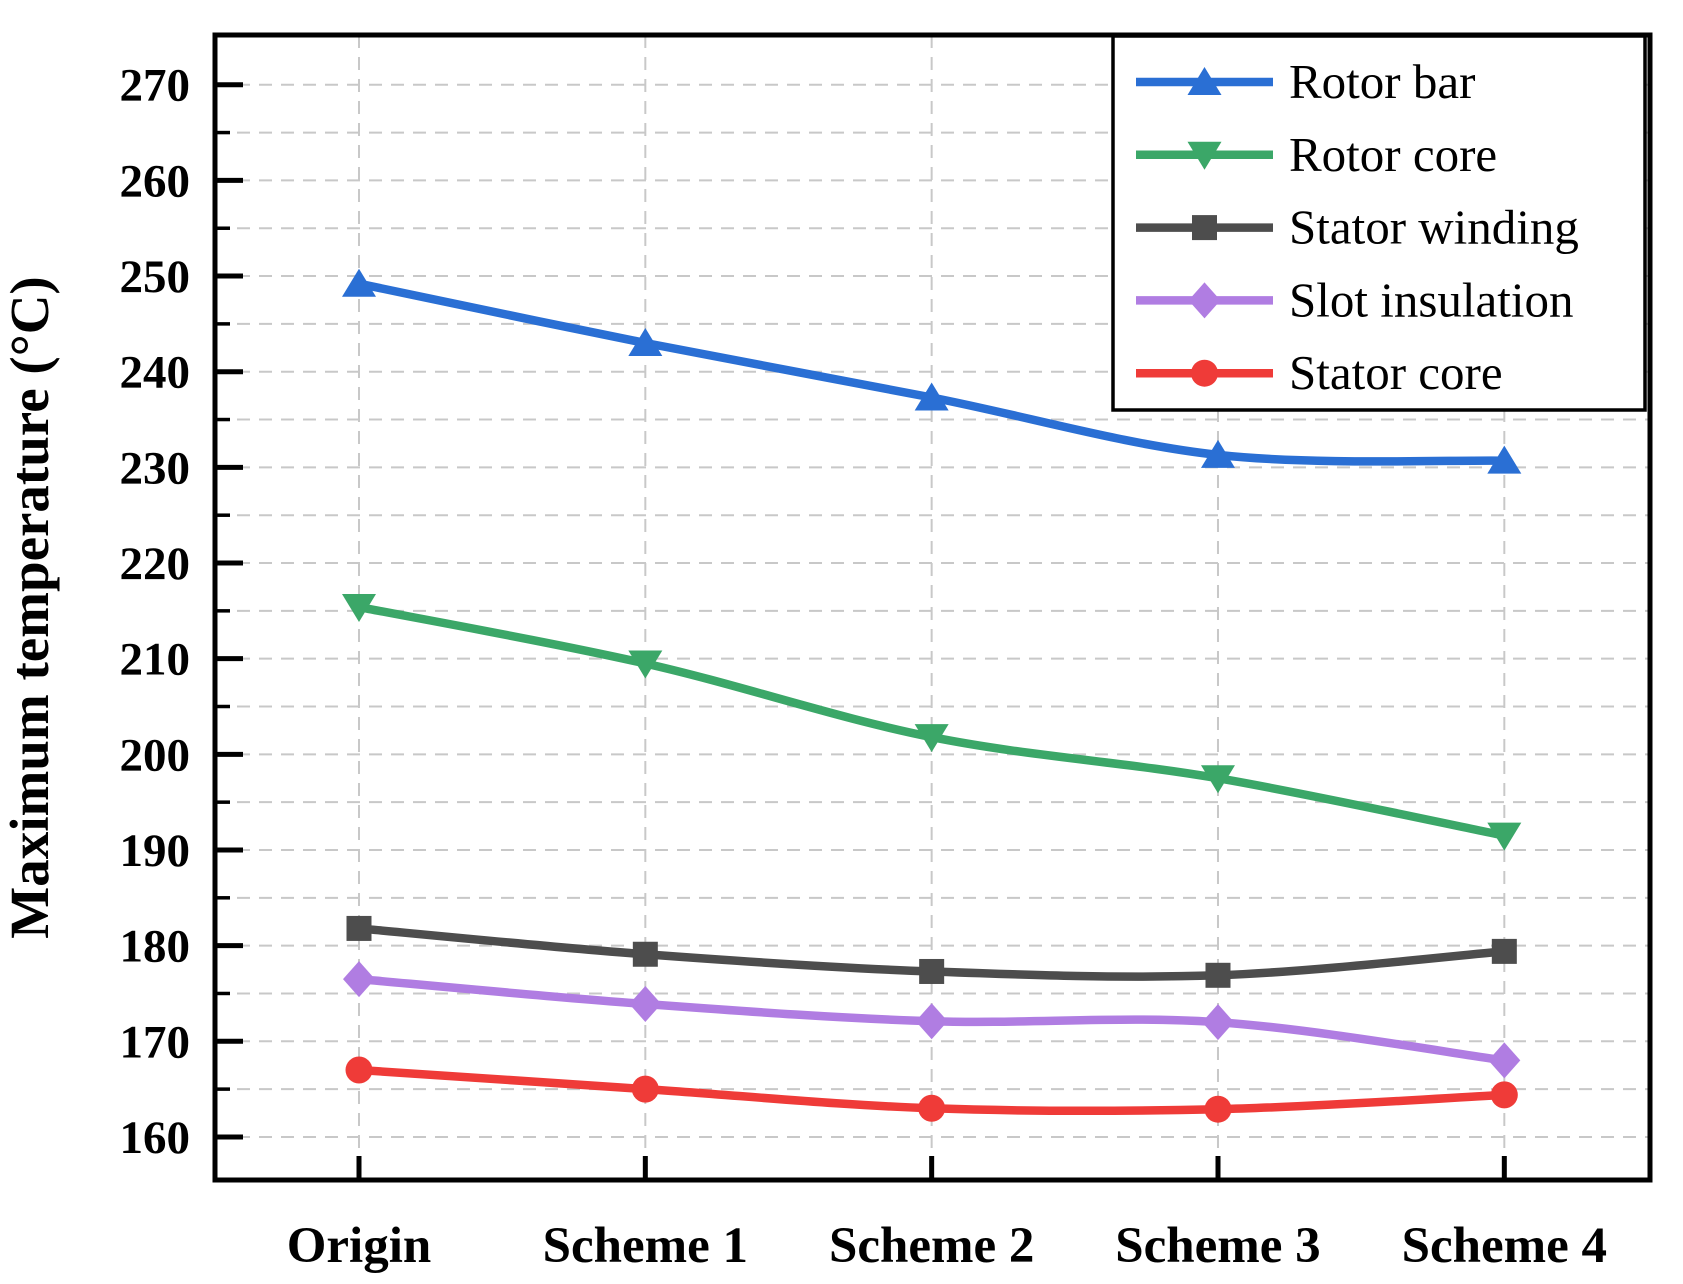 This screenshot has height=1284, width=1683. Describe the element at coordinates (30, 607) in the screenshot. I see `y-axis-title: Maximum temperature (°C)` at that location.